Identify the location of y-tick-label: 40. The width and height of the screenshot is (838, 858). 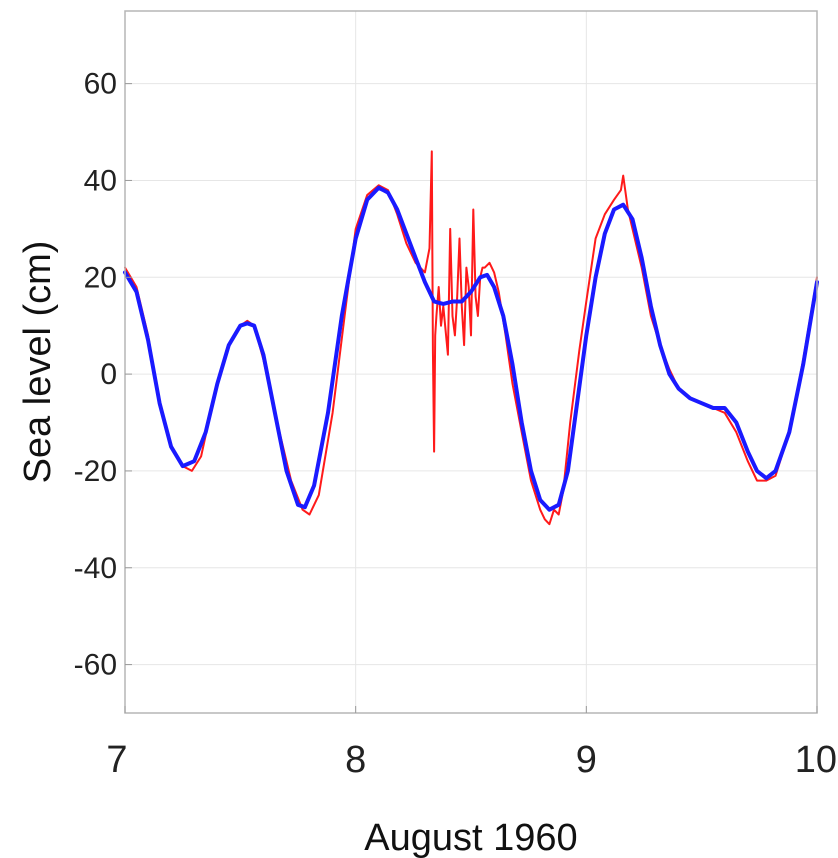
(100, 180).